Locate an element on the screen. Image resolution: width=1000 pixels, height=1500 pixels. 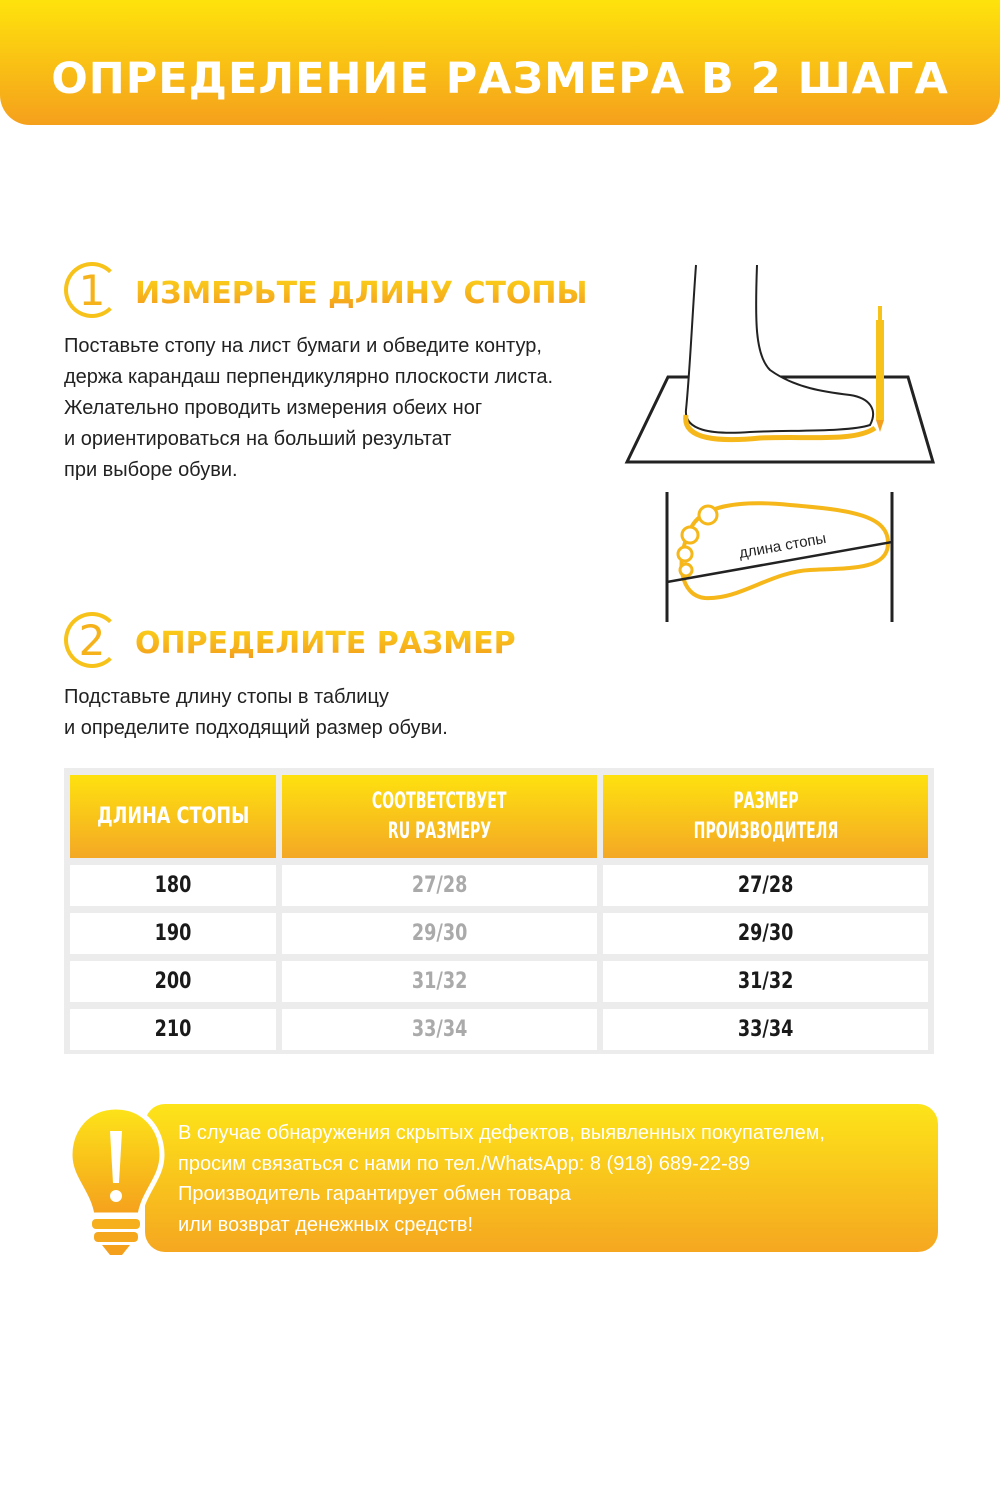
text-line: или возврат денежных средств! is located at coordinates (326, 1224).